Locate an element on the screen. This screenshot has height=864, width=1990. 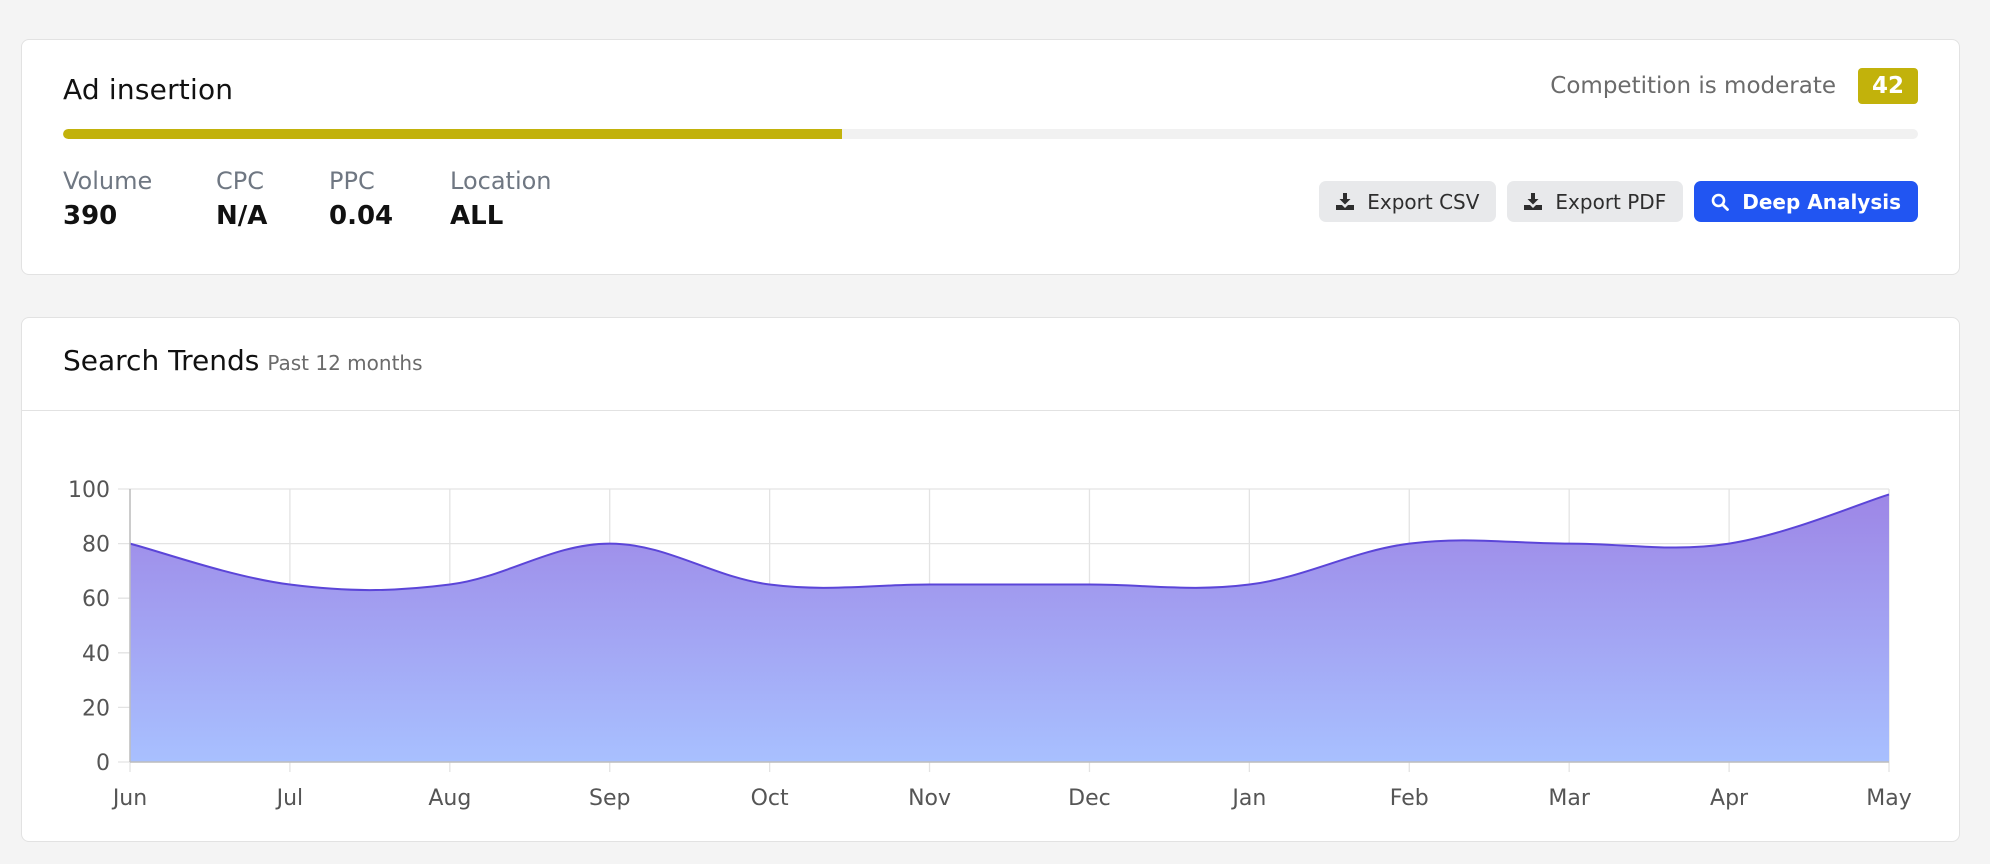
export-pdf-label: Export PDF is located at coordinates (1611, 201).